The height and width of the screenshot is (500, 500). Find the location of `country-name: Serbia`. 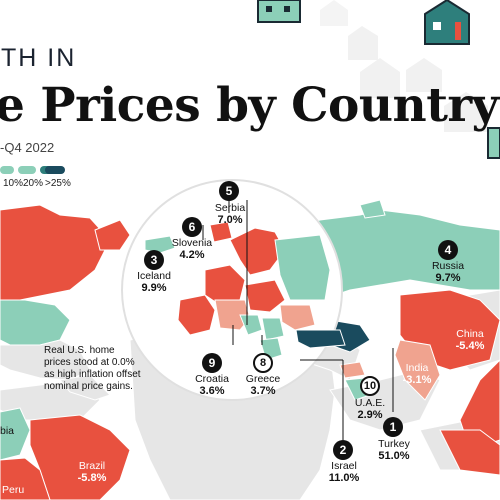

country-name: Serbia is located at coordinates (230, 208).